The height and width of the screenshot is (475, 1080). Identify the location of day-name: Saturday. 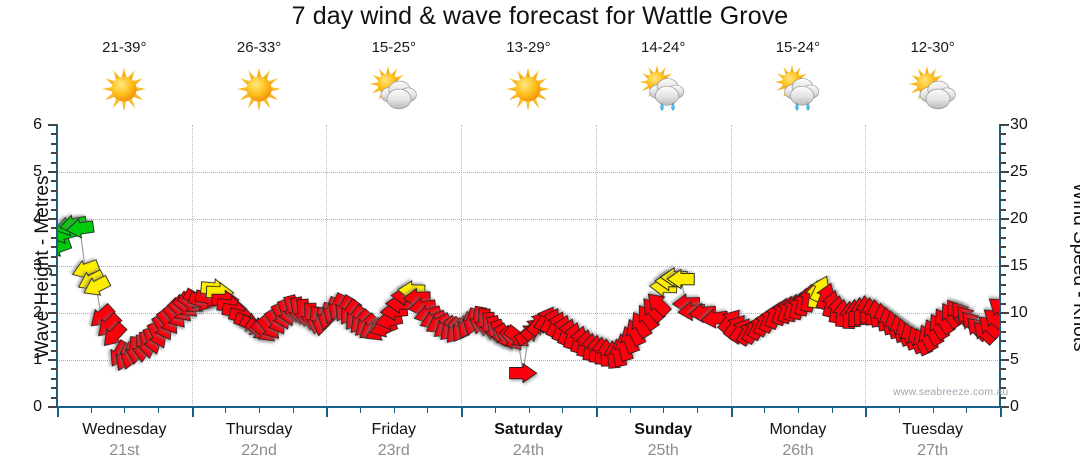
(528, 429).